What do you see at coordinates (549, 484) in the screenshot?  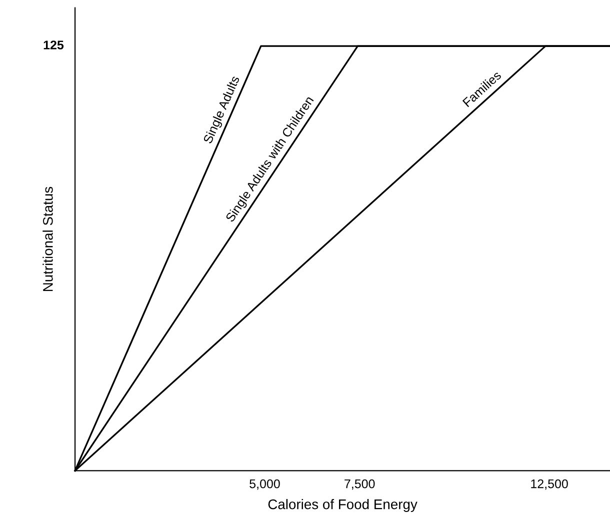 I see `x-tick-label: 12,500` at bounding box center [549, 484].